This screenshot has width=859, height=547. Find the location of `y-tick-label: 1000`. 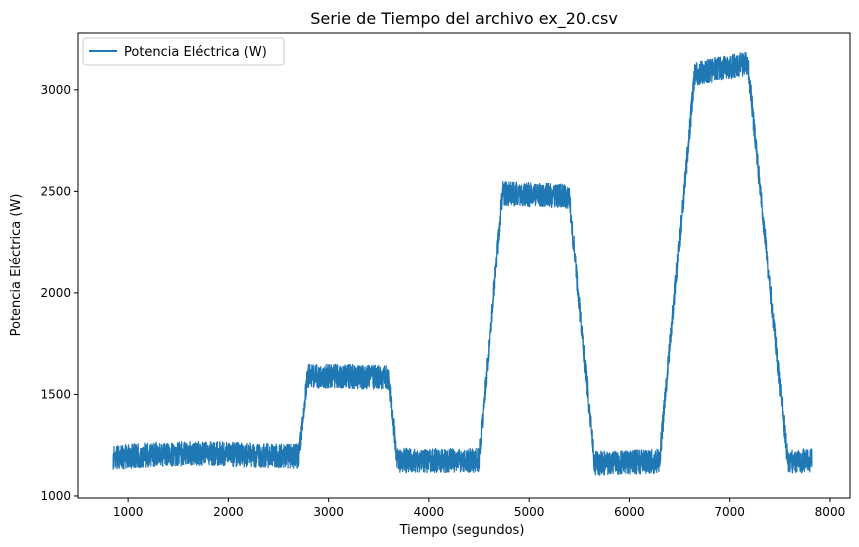

y-tick-label: 1000 is located at coordinates (55, 496).